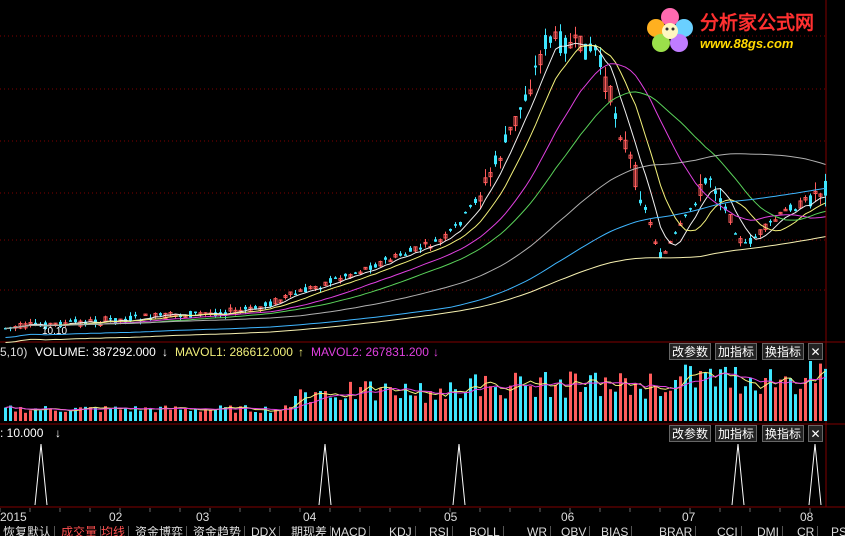  Describe the element at coordinates (728, 531) in the screenshot. I see `tab-15: CCI` at that location.